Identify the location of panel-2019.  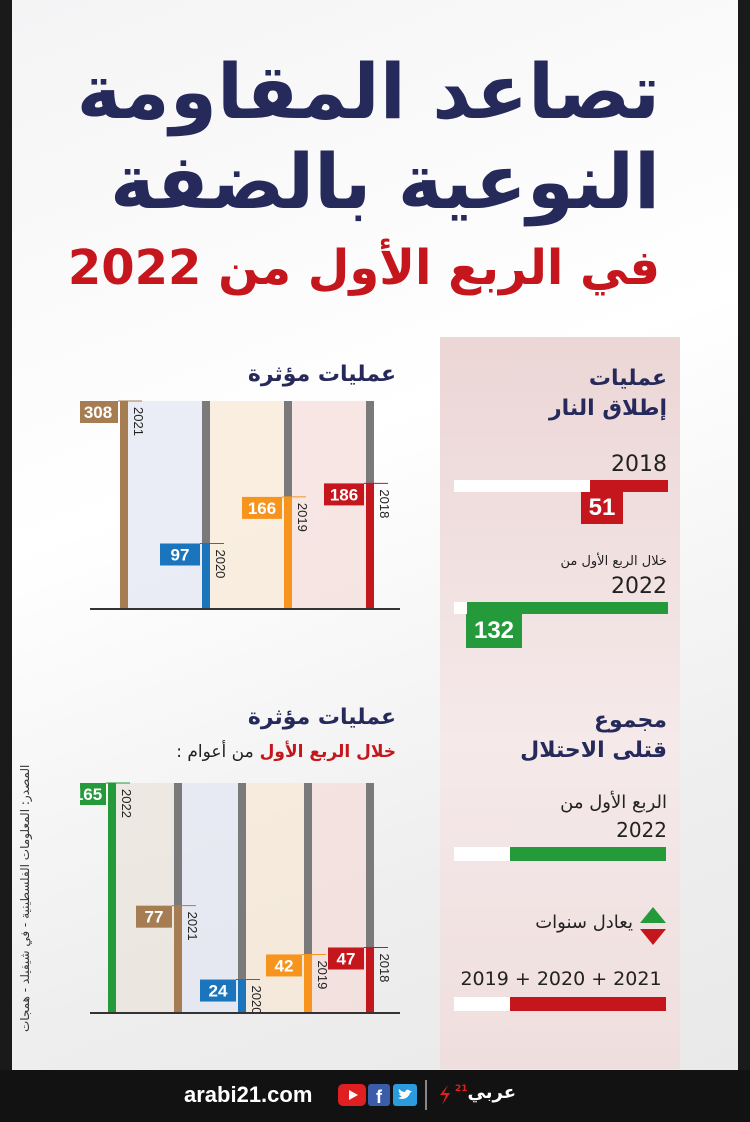
(273, 898).